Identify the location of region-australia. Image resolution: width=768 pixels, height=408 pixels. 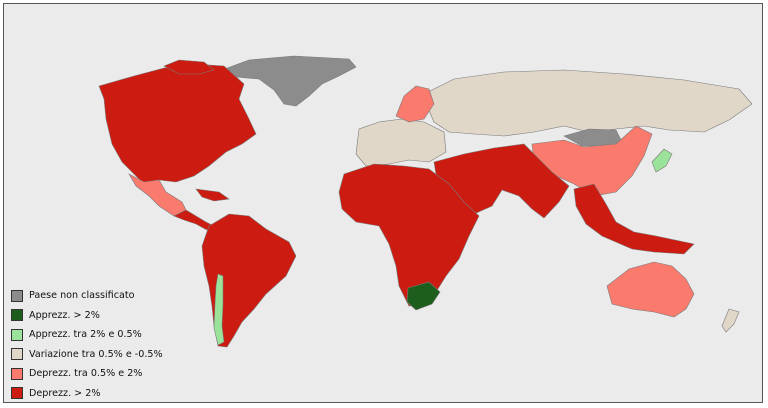
(650, 289).